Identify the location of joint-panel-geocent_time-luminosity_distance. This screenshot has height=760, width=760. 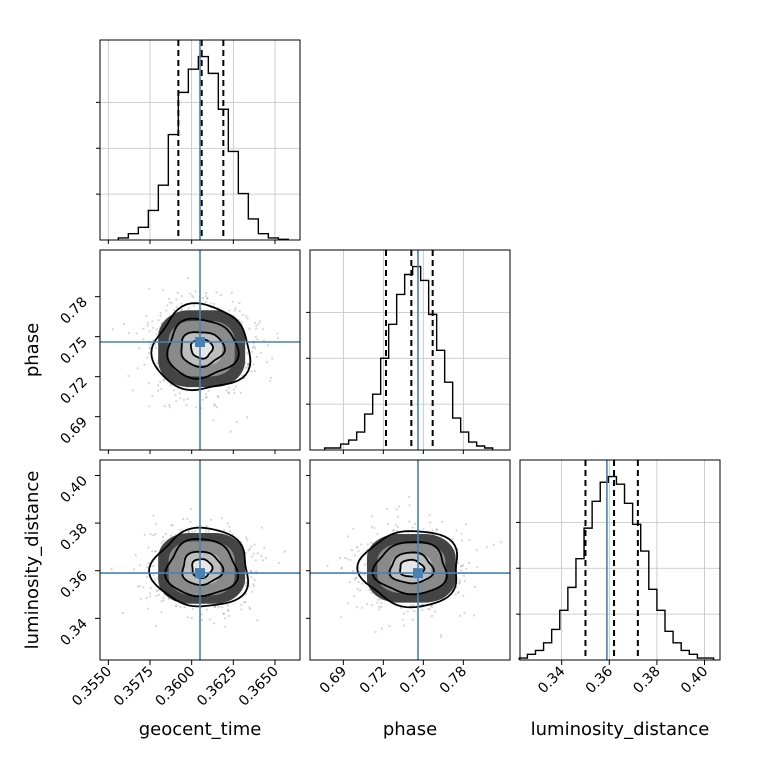
(200, 560).